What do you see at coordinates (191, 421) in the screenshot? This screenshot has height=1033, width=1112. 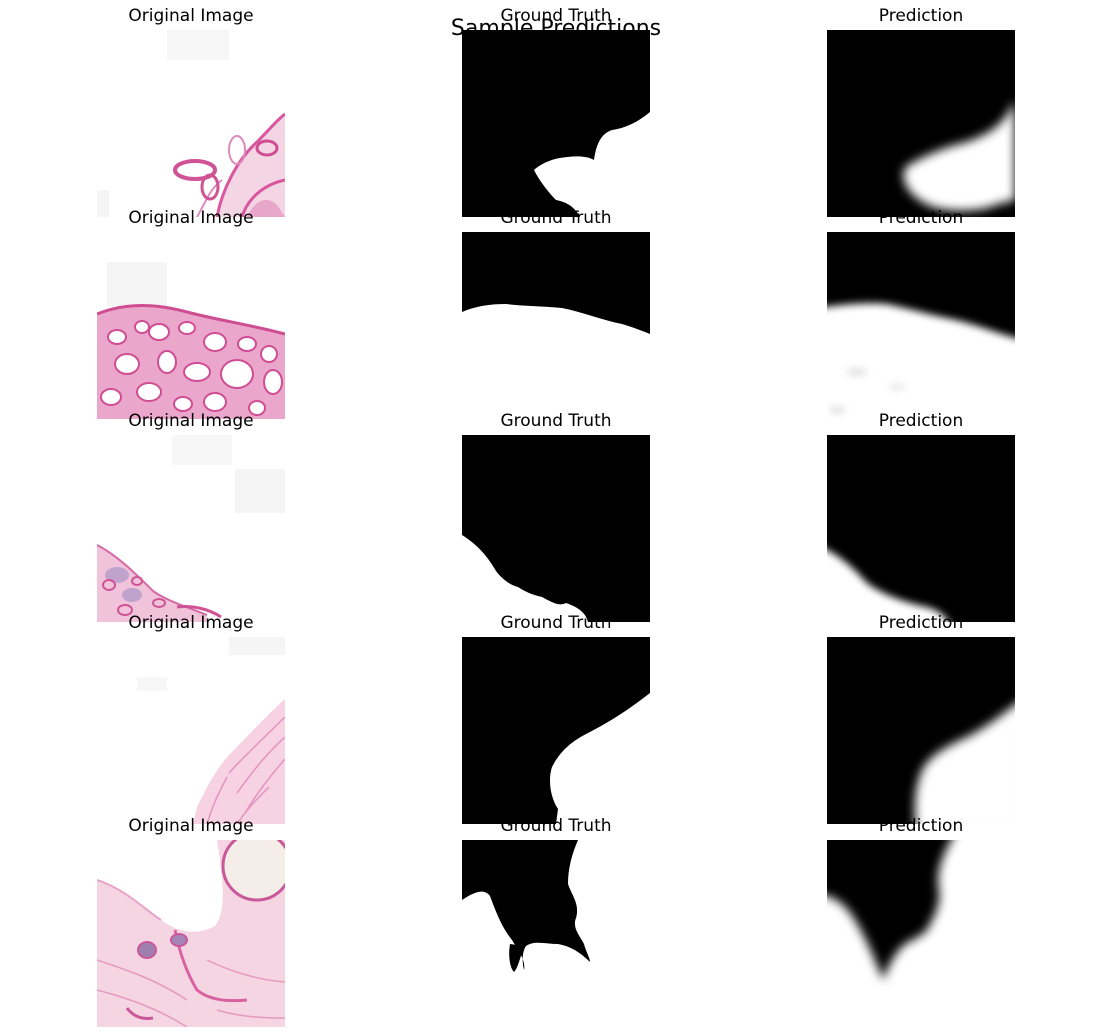 I see `original-image-title-3: Original Image` at bounding box center [191, 421].